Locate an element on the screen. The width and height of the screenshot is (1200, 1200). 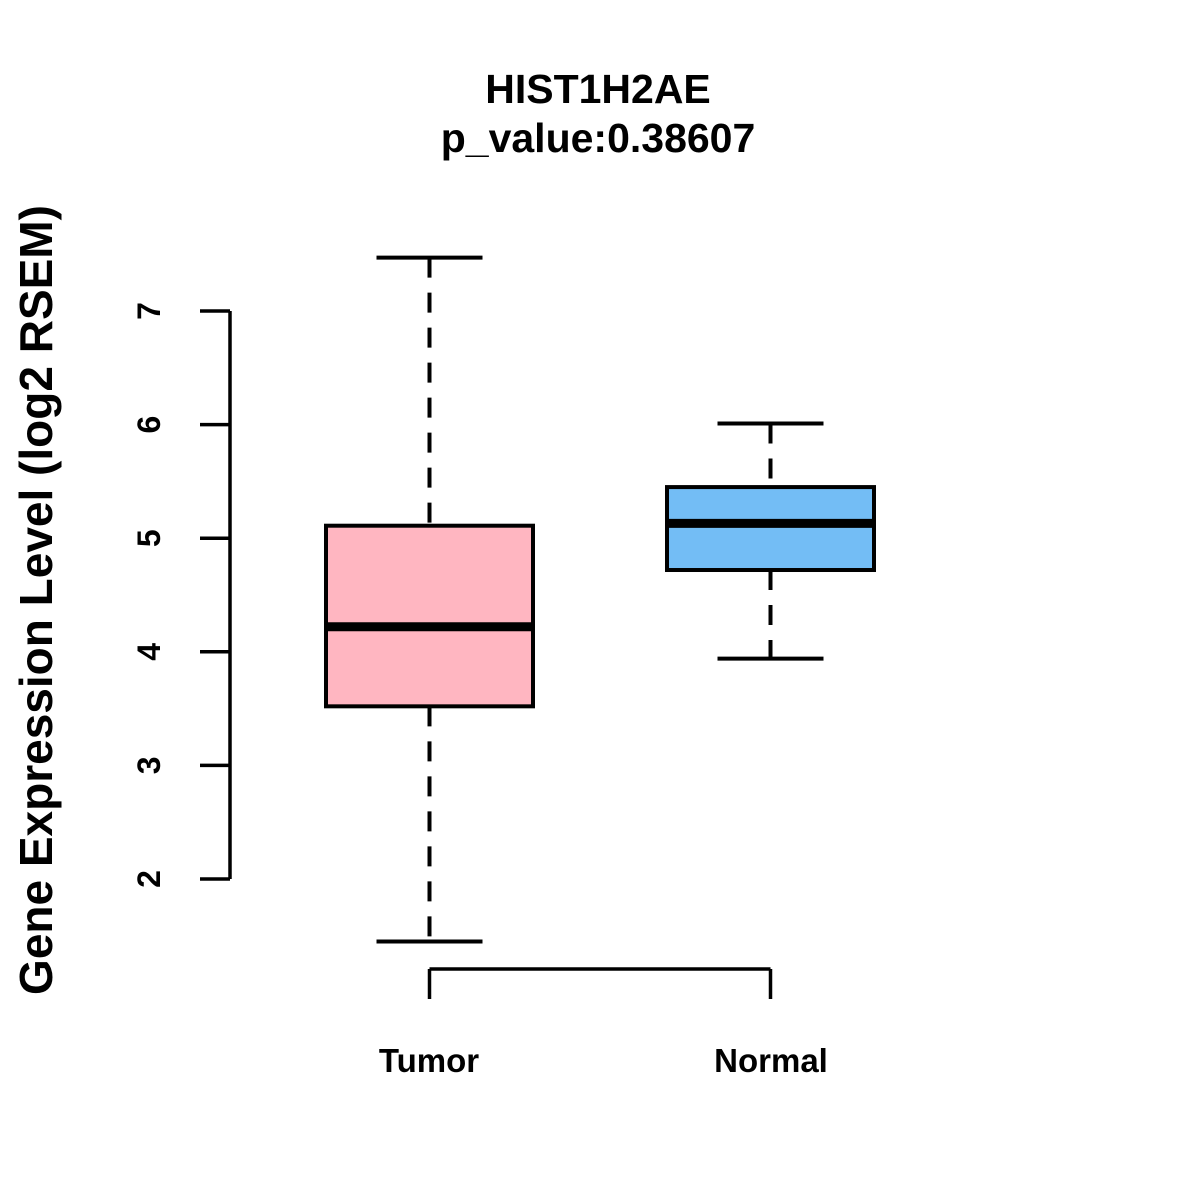
y-tick-label: 4 is located at coordinates (149, 652).